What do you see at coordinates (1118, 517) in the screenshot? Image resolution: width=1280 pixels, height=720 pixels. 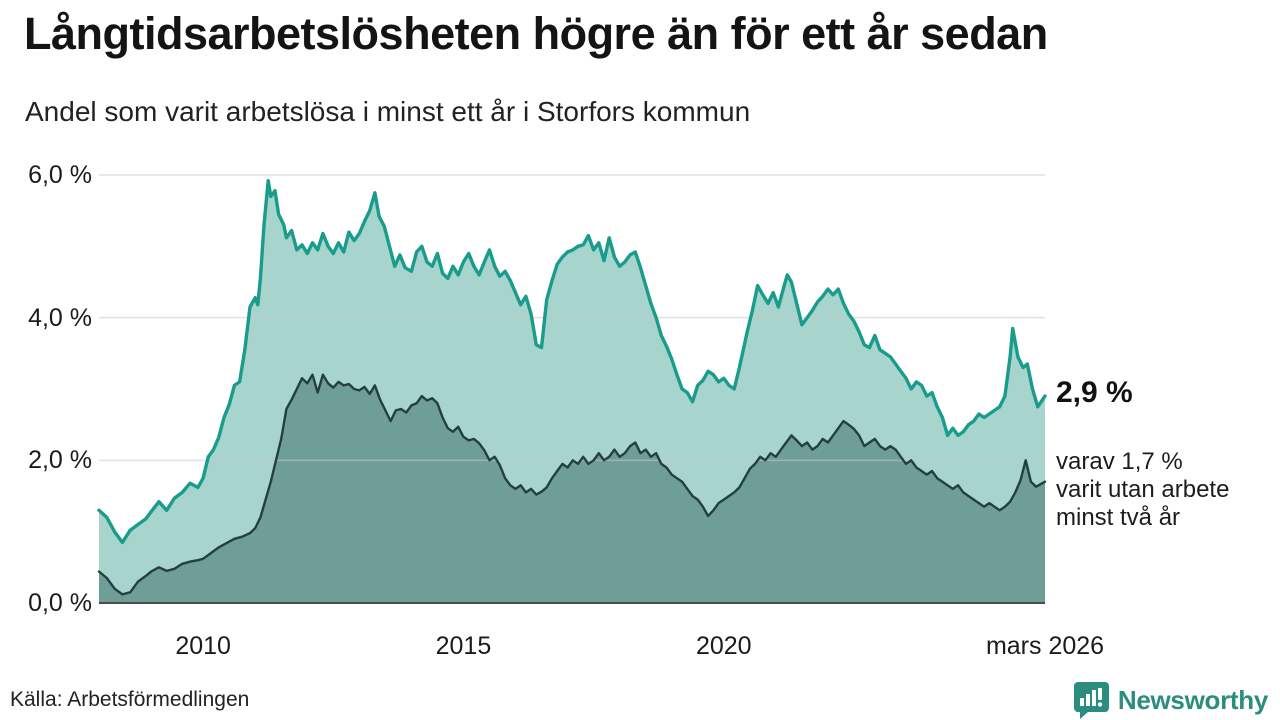 I see `end-label-two-years-line3: minst två år` at bounding box center [1118, 517].